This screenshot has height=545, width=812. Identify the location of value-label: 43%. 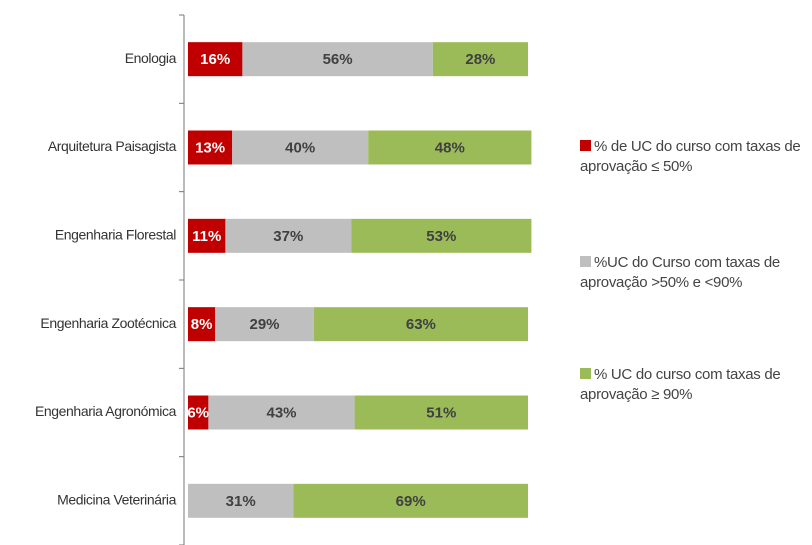
(281, 412).